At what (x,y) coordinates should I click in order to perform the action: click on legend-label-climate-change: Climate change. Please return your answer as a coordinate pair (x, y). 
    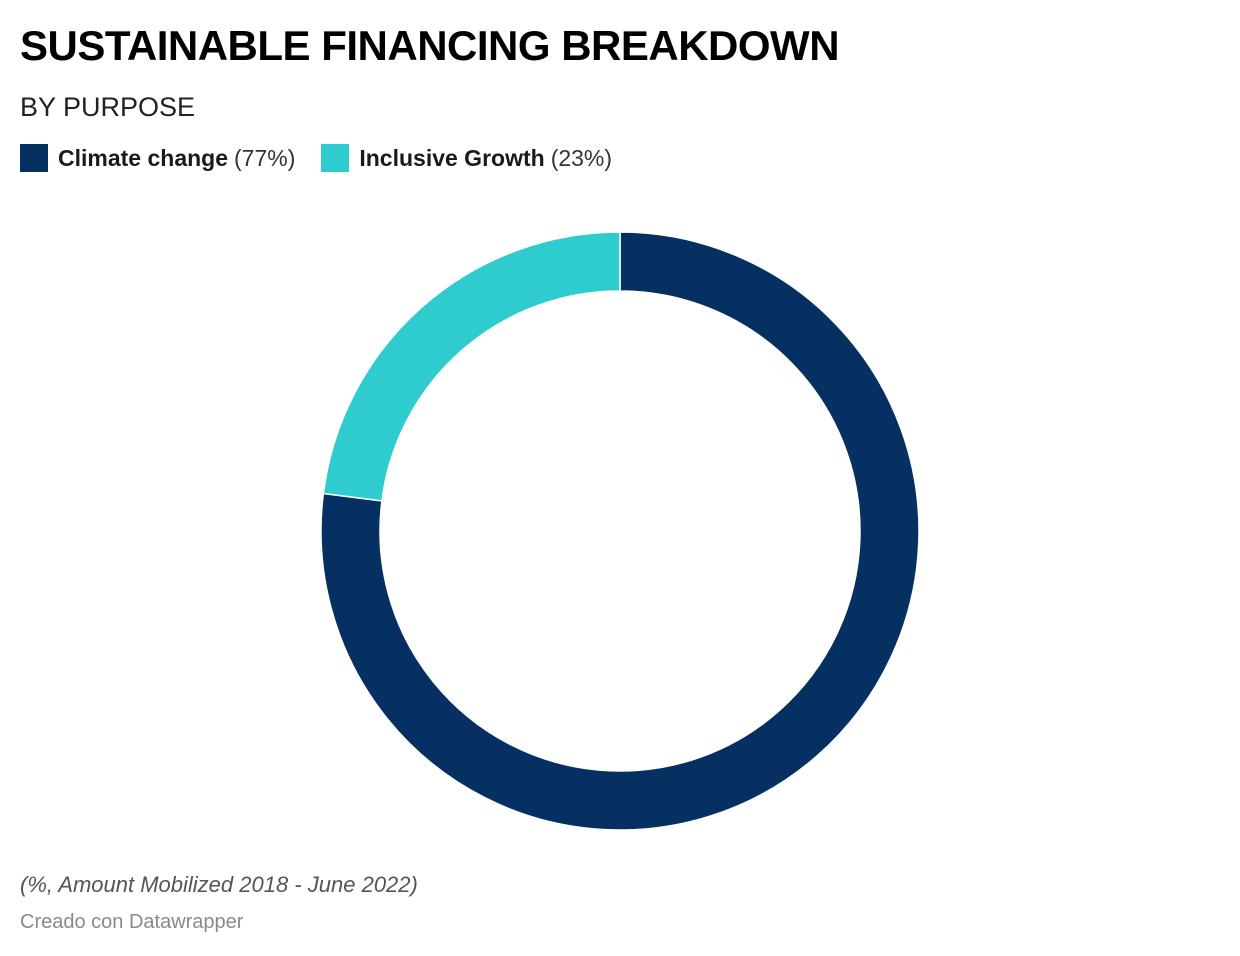
    Looking at the image, I should click on (143, 157).